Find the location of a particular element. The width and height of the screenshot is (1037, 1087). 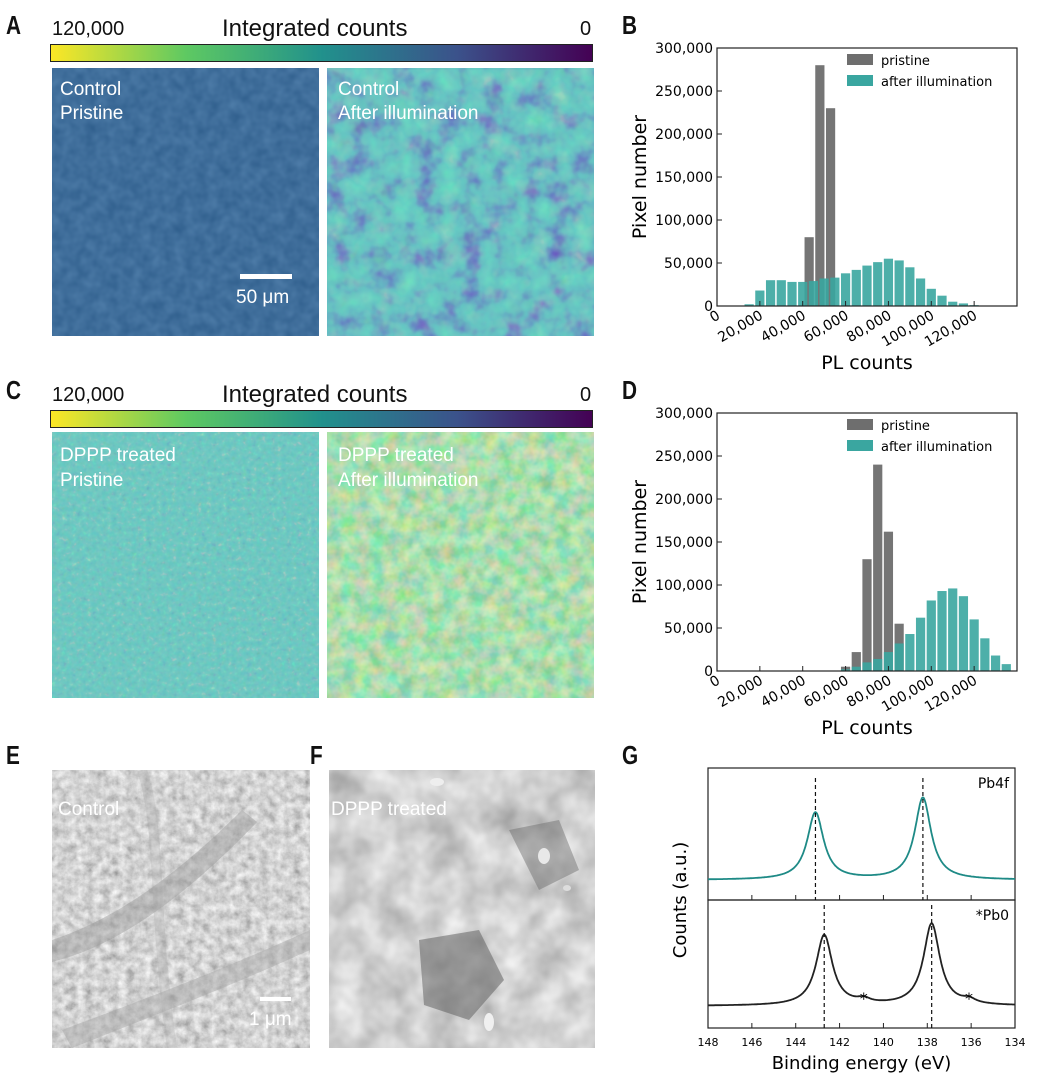

colorbar-a-max: 120,000 is located at coordinates (88, 29).